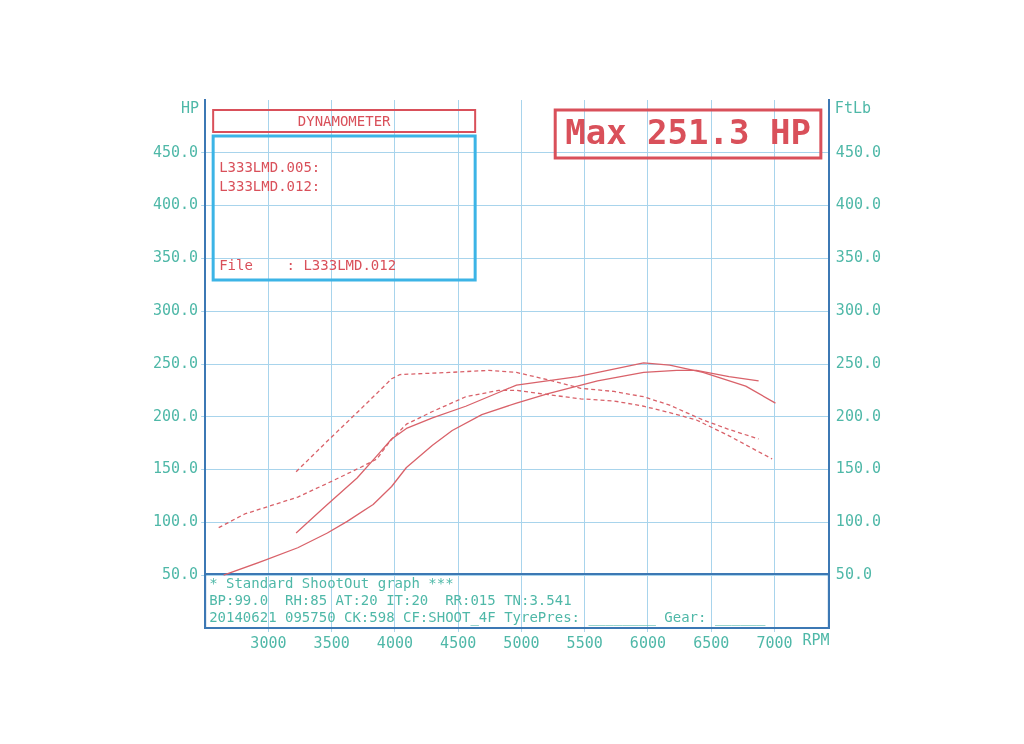 This screenshot has height=744, width=1024. What do you see at coordinates (270, 185) in the screenshot?
I see `annotation: L333LMD.012:` at bounding box center [270, 185].